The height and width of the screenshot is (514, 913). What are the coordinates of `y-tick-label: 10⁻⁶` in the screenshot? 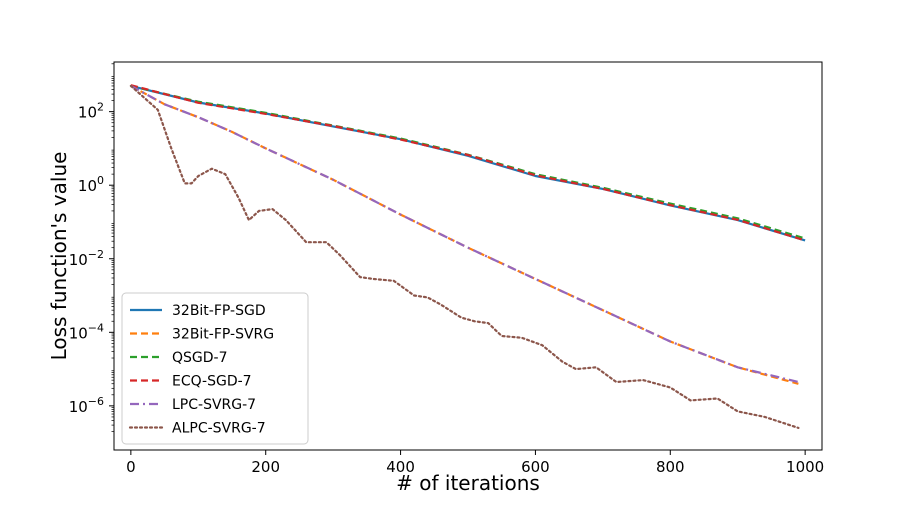 It's located at (86, 405).